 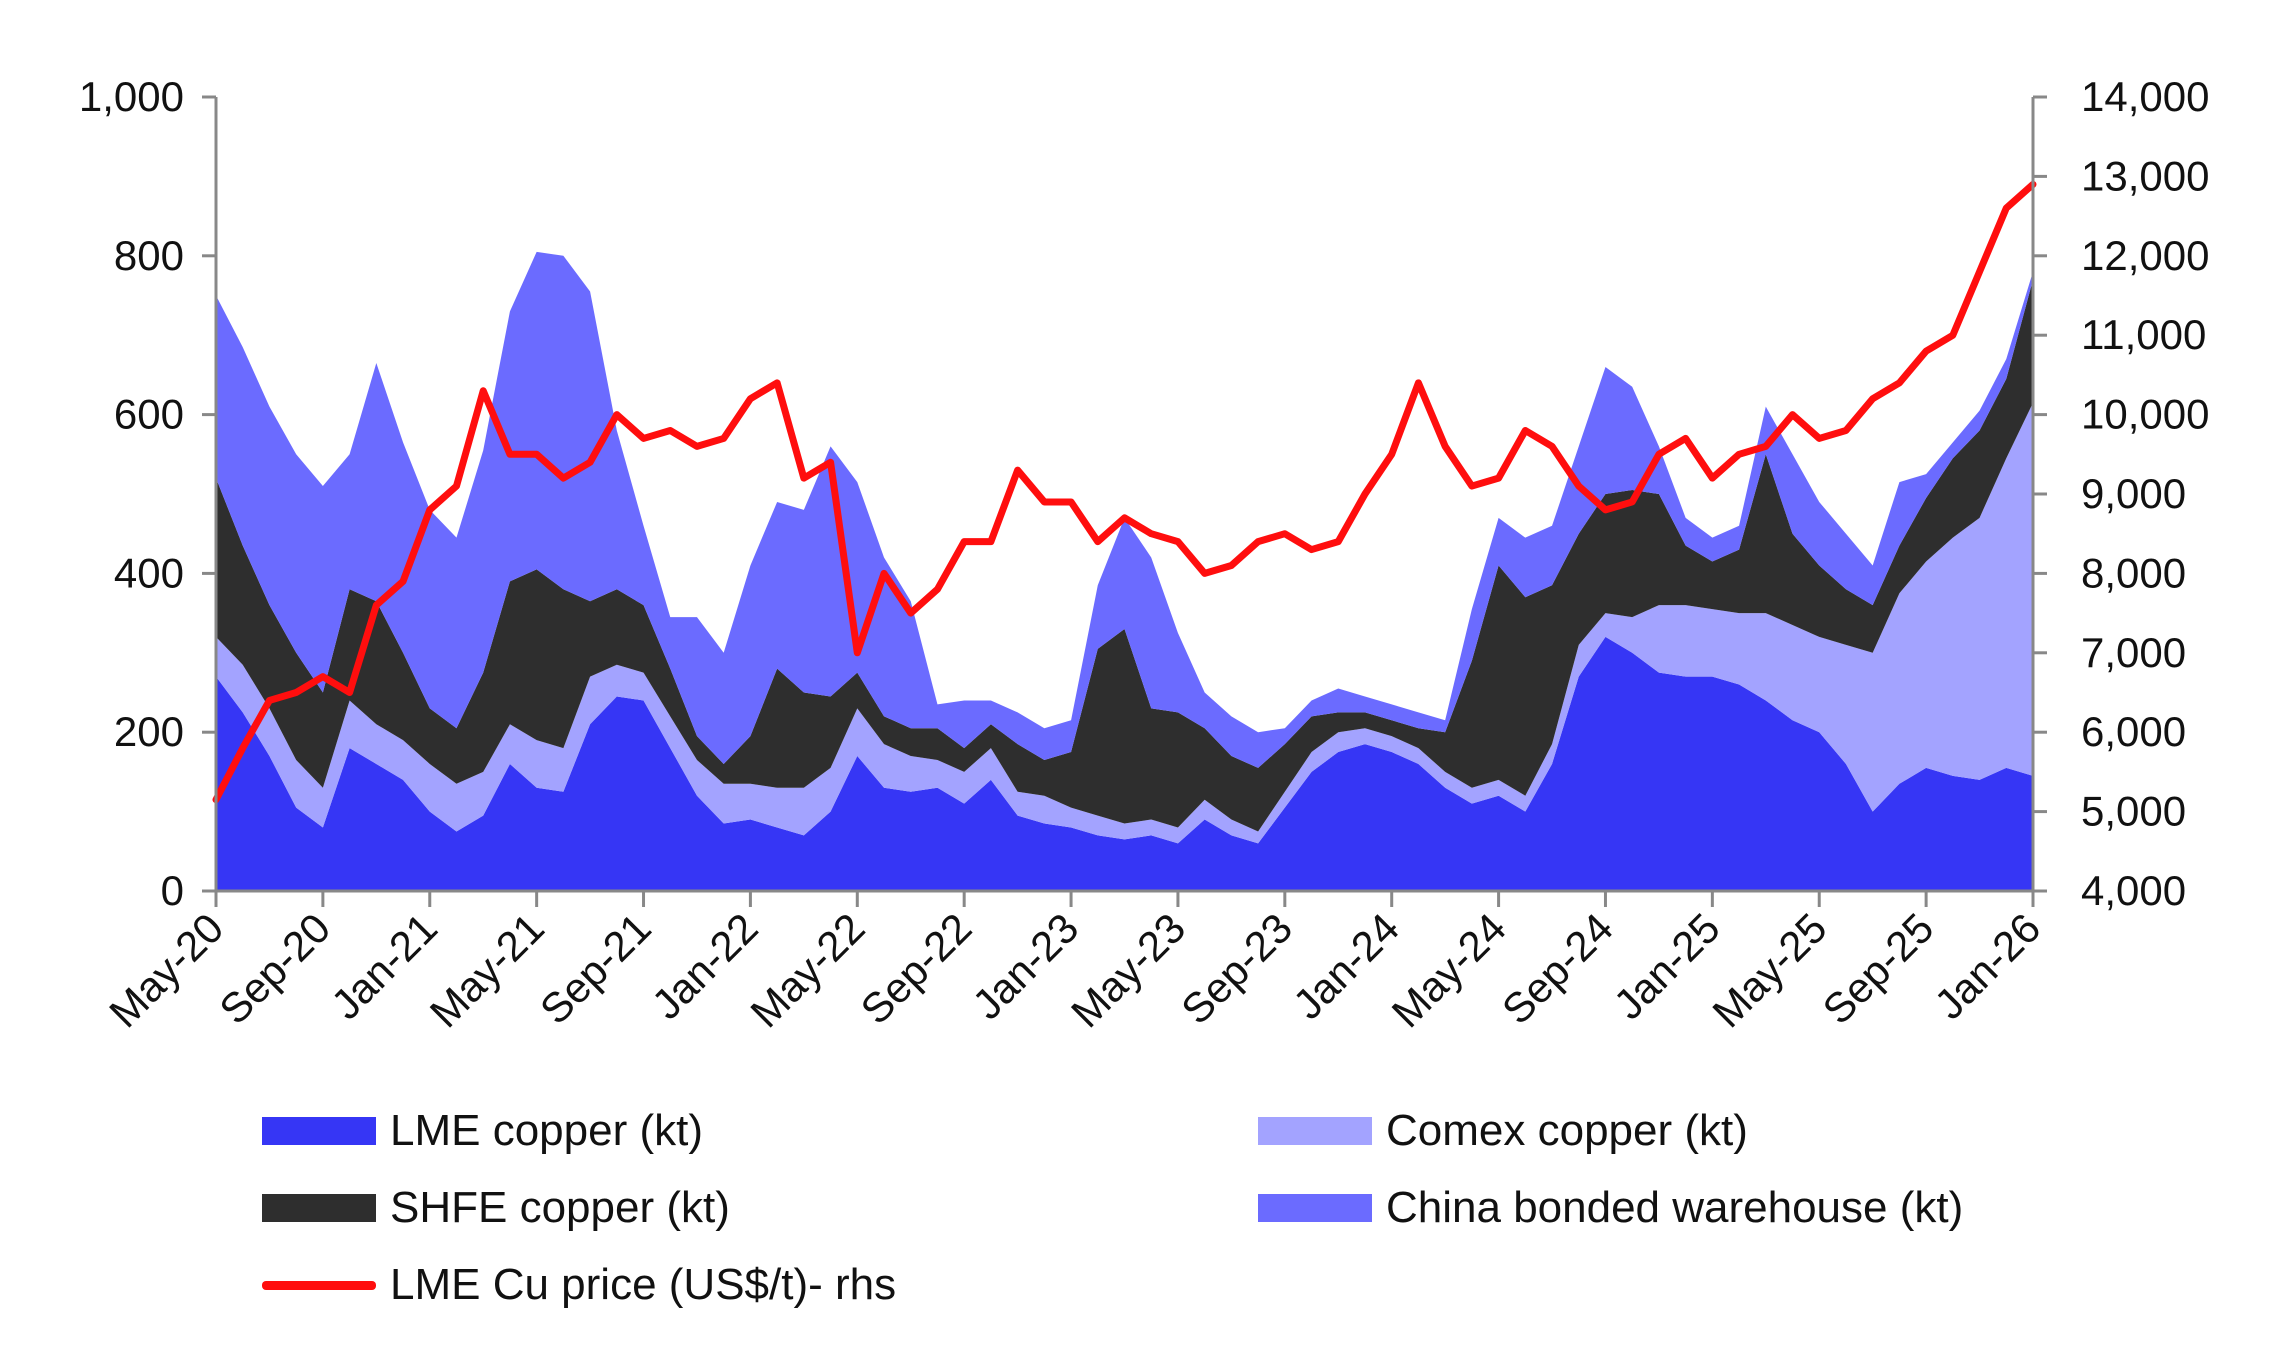 What do you see at coordinates (1315, 1208) in the screenshot?
I see `legend-swatch-china-bonded` at bounding box center [1315, 1208].